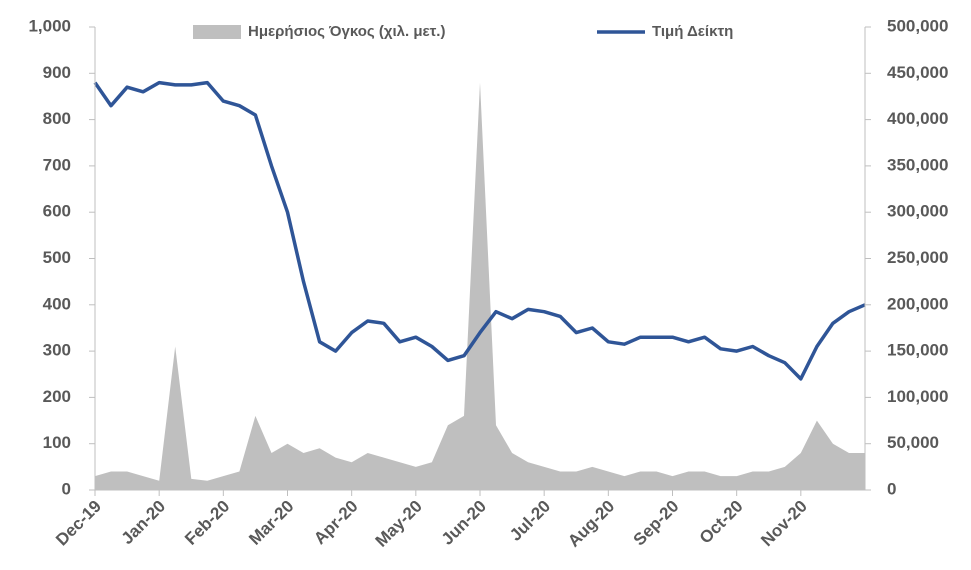 This screenshot has height=570, width=971. What do you see at coordinates (917, 350) in the screenshot?
I see `y2-tick-label: 150,000` at bounding box center [917, 350].